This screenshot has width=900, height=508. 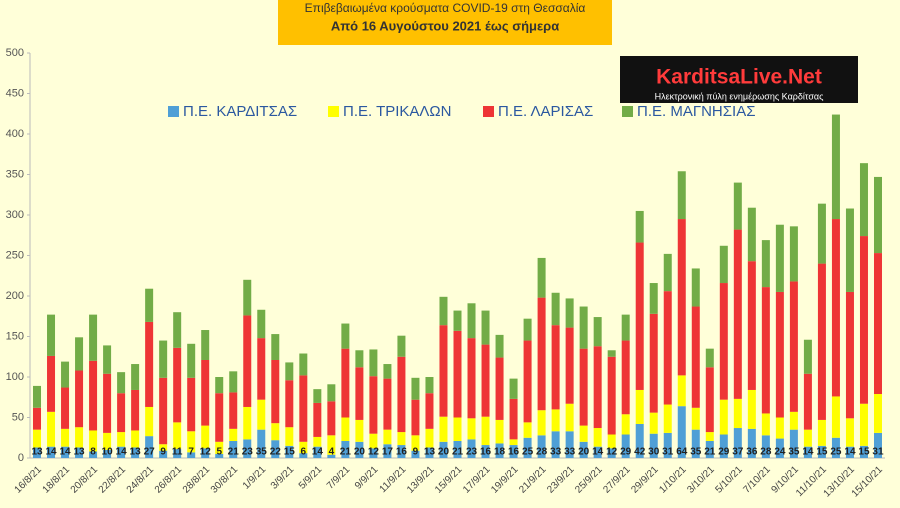 What do you see at coordinates (15, 174) in the screenshot?
I see `y-tick-label: 350` at bounding box center [15, 174].